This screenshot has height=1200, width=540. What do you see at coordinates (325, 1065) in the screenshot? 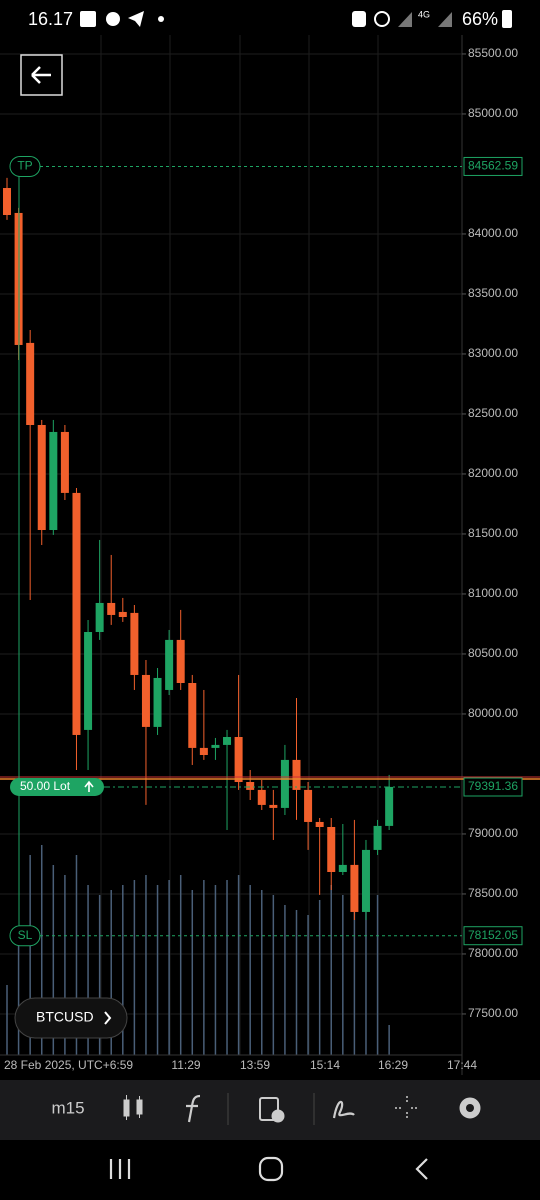
I see `x-tick-label: 15:14` at bounding box center [325, 1065].